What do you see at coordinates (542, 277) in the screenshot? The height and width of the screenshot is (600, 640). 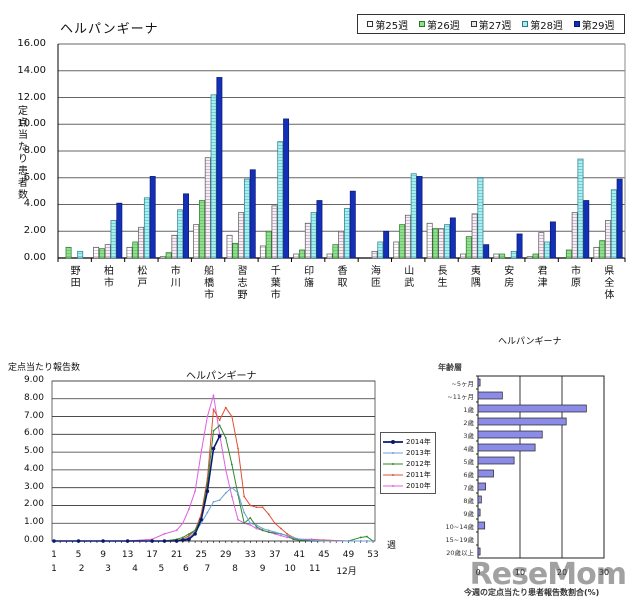 I see `x-category-label: 君津` at bounding box center [542, 277].